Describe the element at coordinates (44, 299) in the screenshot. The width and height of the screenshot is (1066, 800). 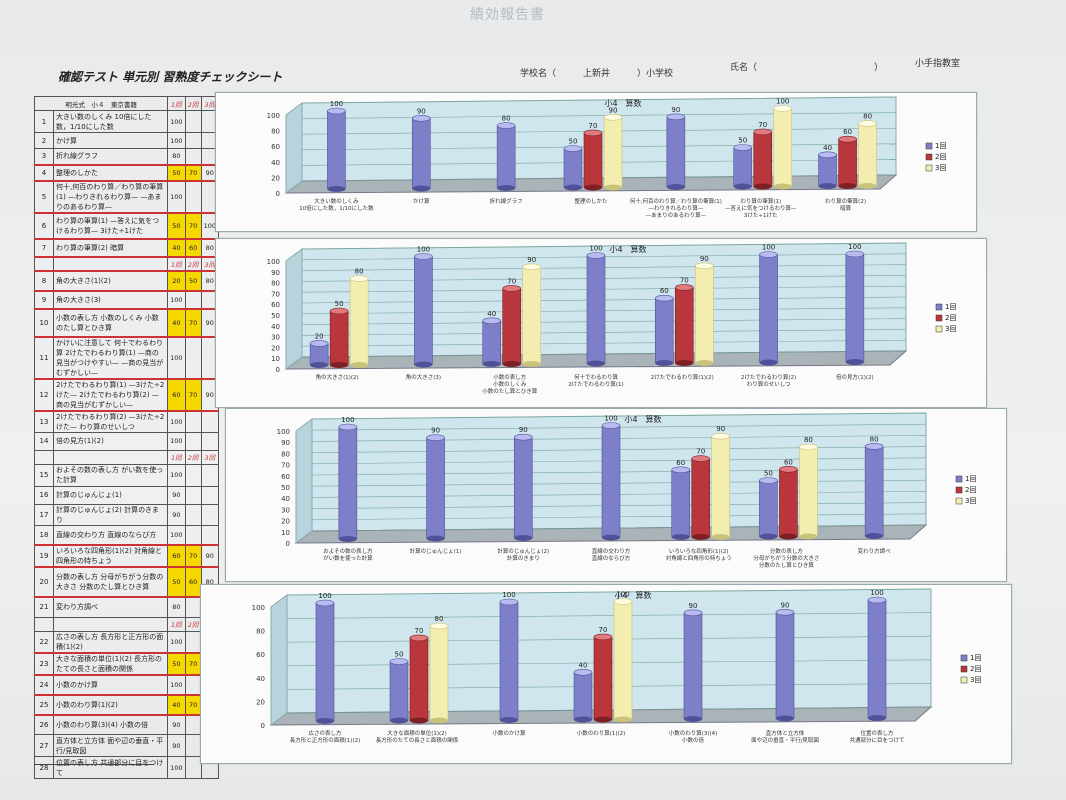
I see `row-number: 9` at that location.